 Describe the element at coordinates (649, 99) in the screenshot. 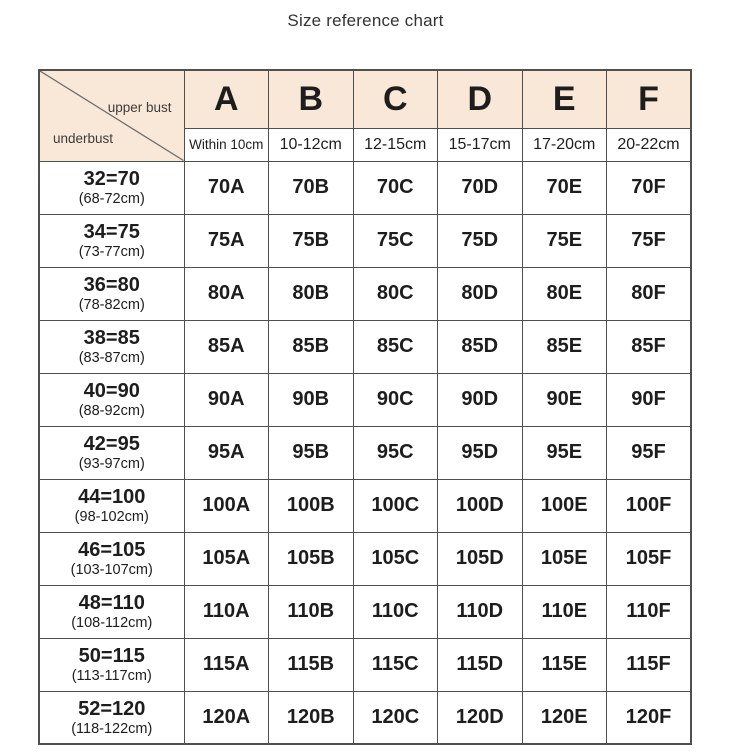

I see `column-letter-f: F` at that location.